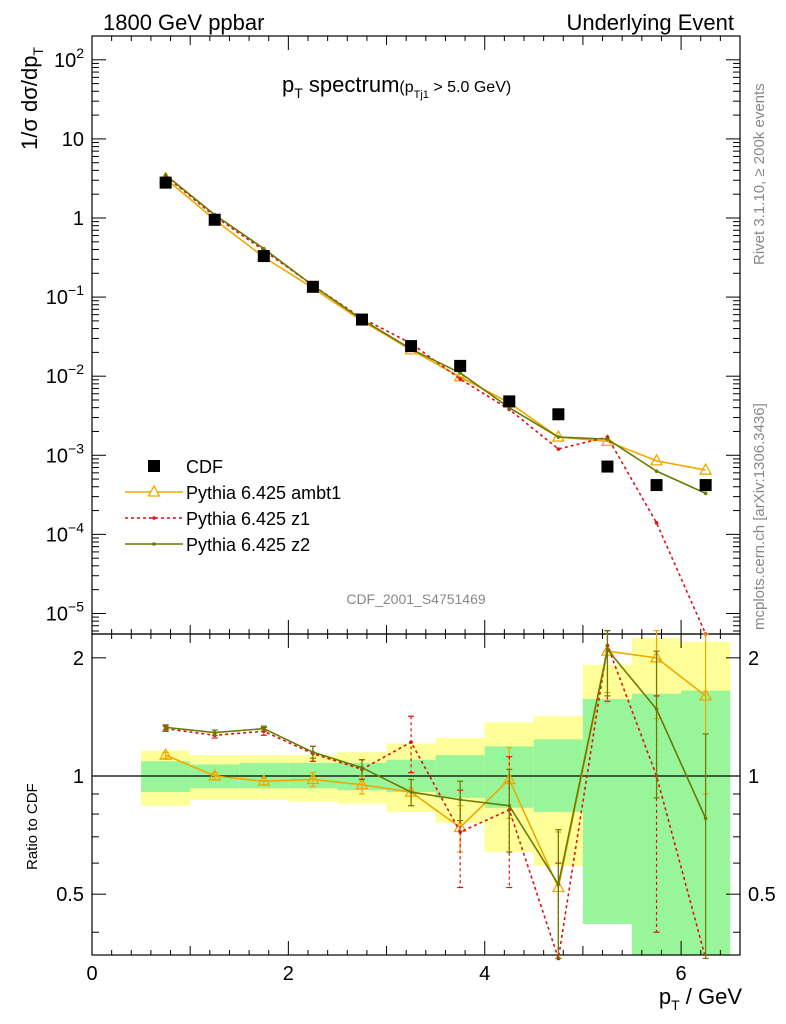 The image size is (786, 1024). What do you see at coordinates (65, 532) in the screenshot?
I see `y-tick-label-top: 10⁻⁴` at bounding box center [65, 532].